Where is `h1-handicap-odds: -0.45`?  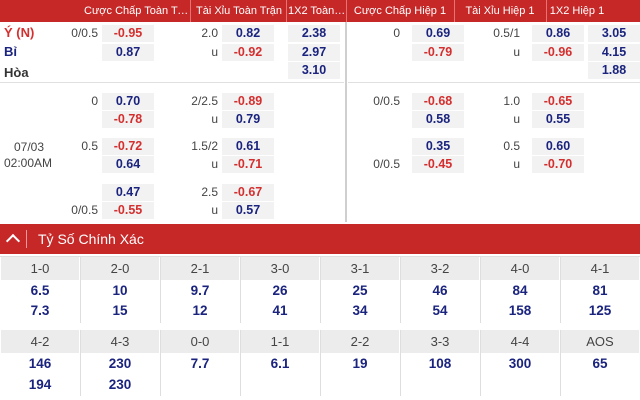
h1-handicap-odds: -0.45 is located at coordinates (438, 164).